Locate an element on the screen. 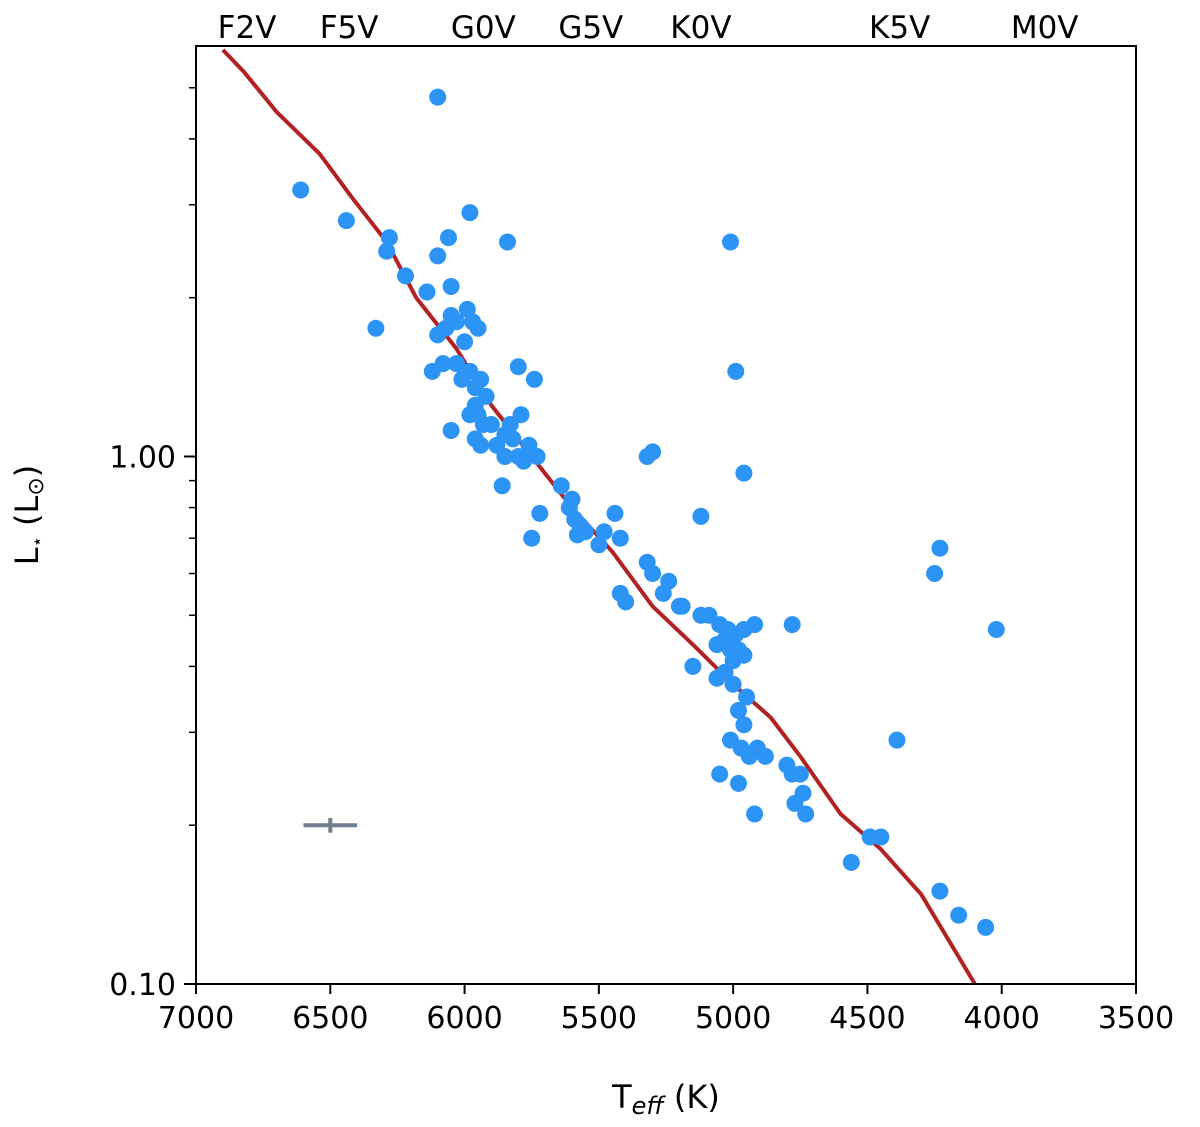 This screenshot has width=1200, height=1127. x-tick-label: 4500 is located at coordinates (867, 1018).